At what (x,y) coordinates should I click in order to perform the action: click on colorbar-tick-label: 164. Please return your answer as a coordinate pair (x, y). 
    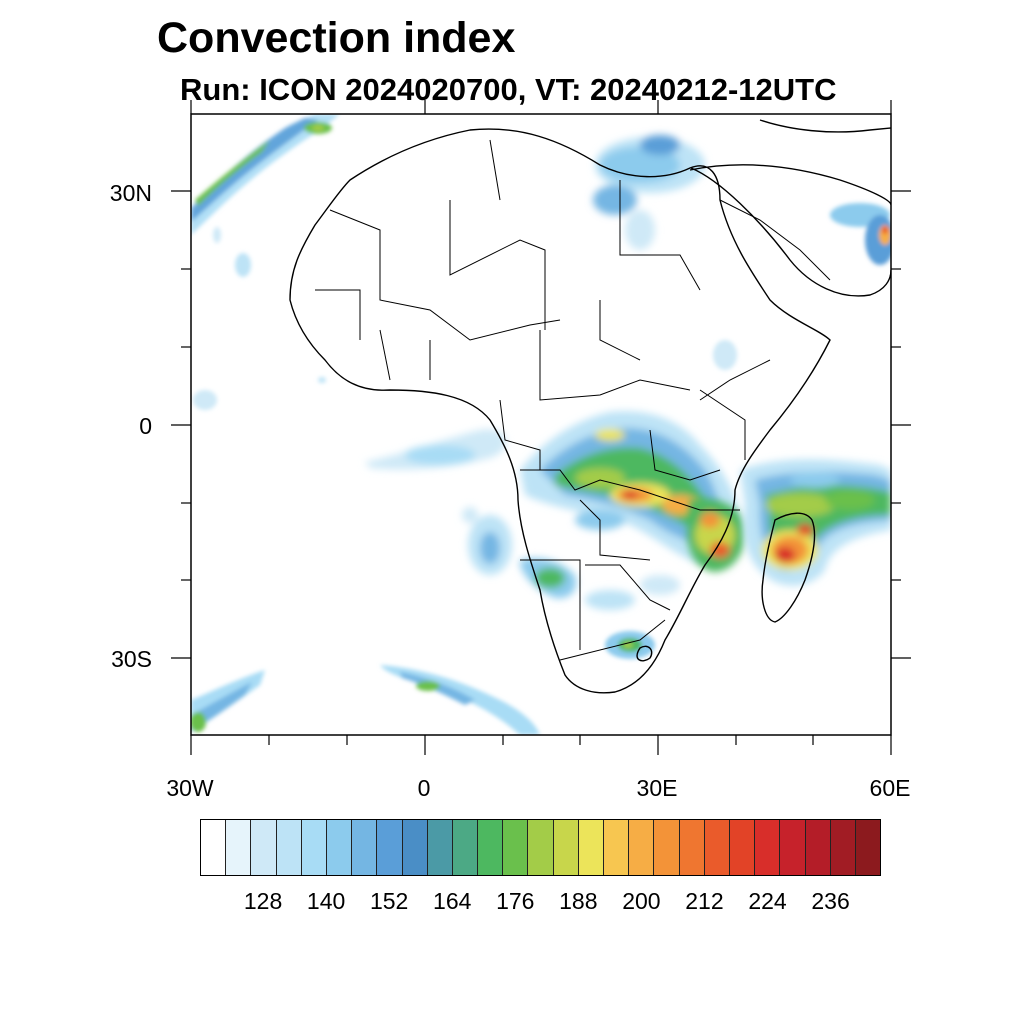
    Looking at the image, I should click on (452, 901).